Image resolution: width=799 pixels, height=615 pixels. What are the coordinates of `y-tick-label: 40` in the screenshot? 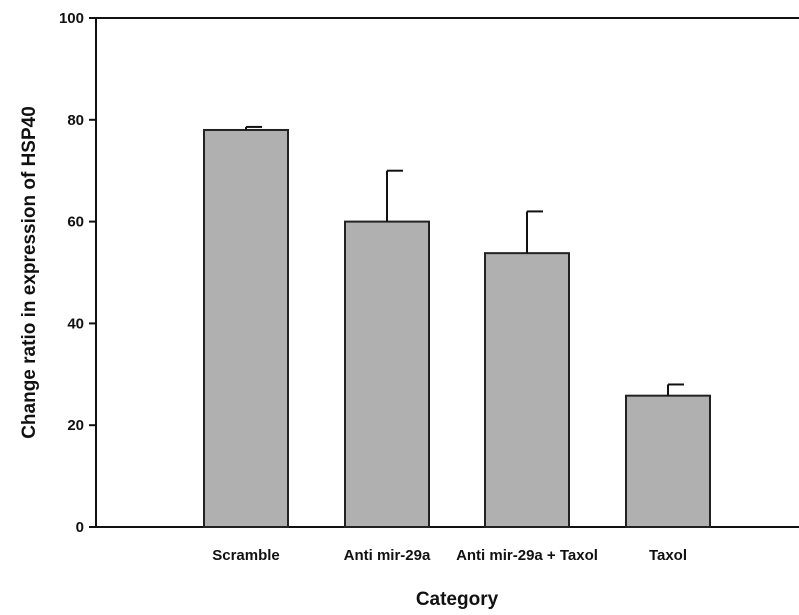 It's located at (75, 323).